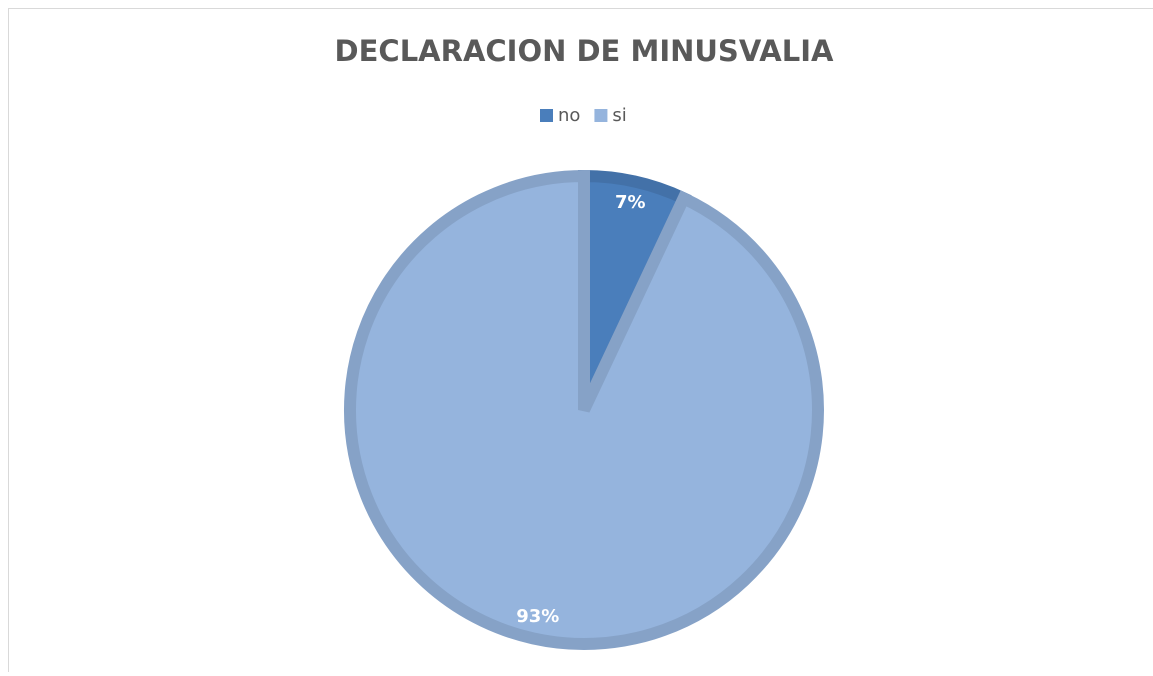 This screenshot has width=1153, height=676. Describe the element at coordinates (630, 202) in the screenshot. I see `data-label: 7%` at that location.